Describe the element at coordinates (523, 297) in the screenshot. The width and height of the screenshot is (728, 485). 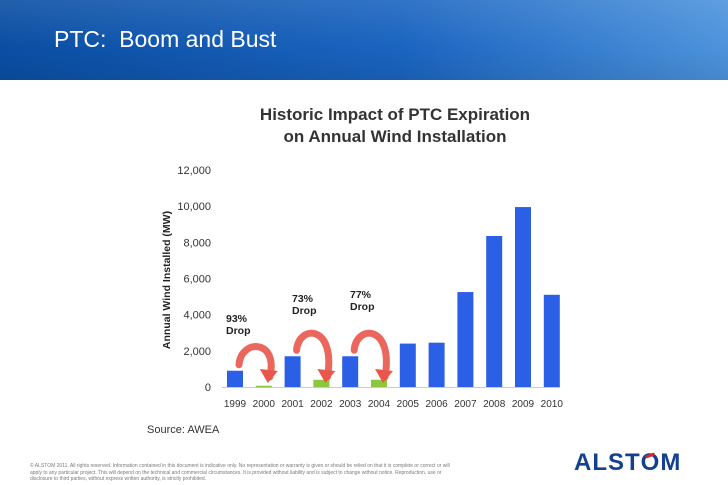
I see `bar-2009` at that location.